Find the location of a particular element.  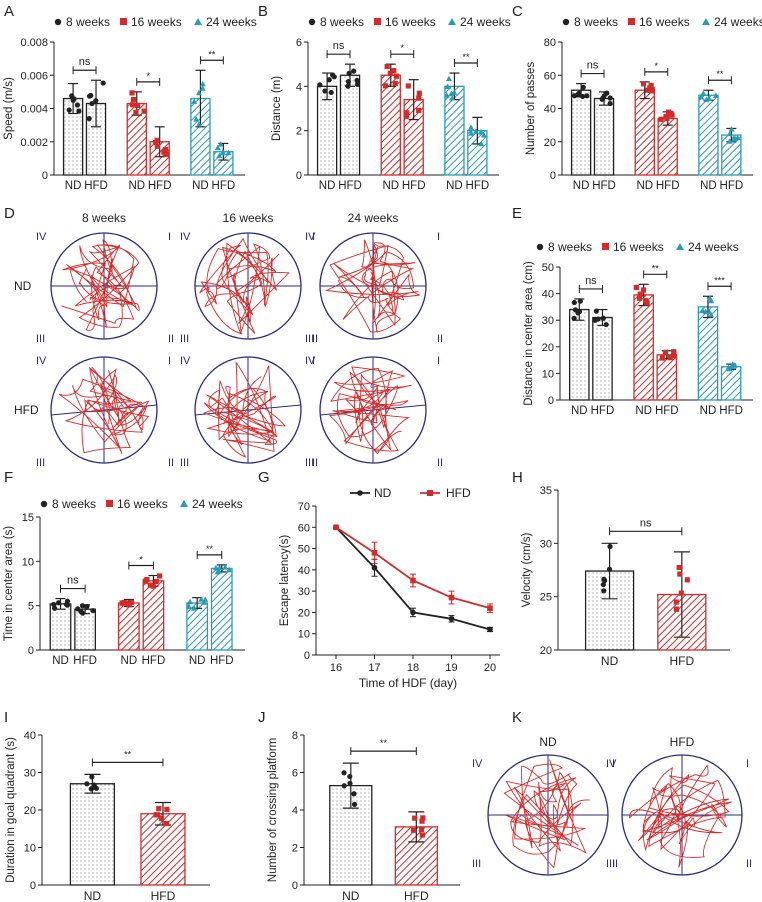

track-K-title: HFD is located at coordinates (682, 742).